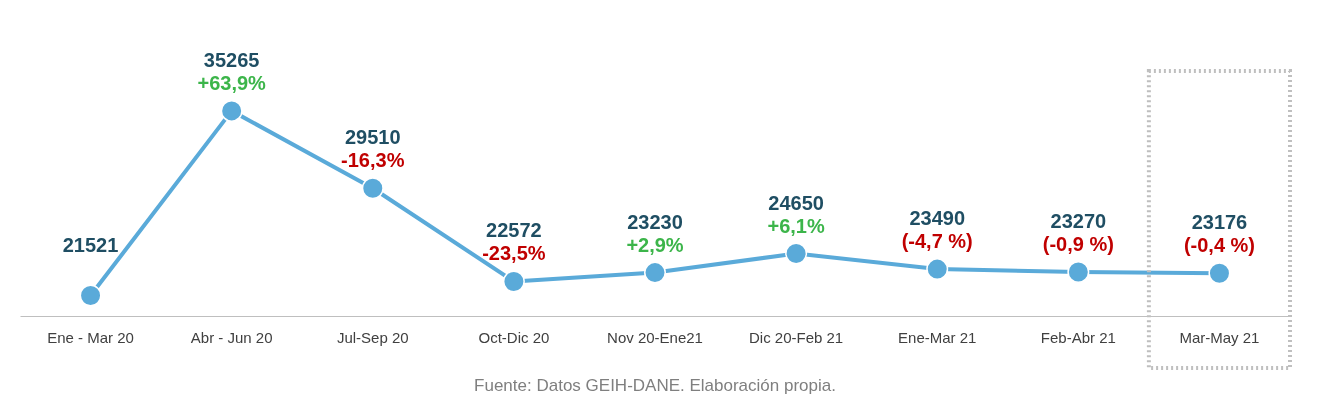  I want to click on data-label: 24650, so click(796, 202).